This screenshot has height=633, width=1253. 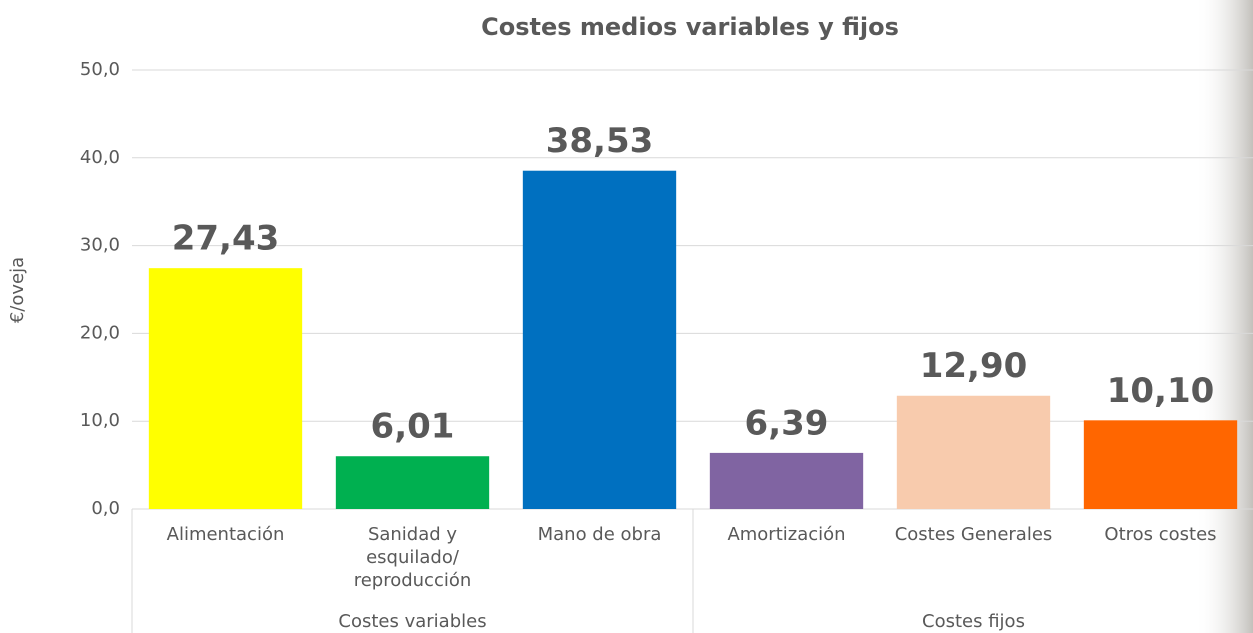 I want to click on y-tick-label: 40,0, so click(x=100, y=157).